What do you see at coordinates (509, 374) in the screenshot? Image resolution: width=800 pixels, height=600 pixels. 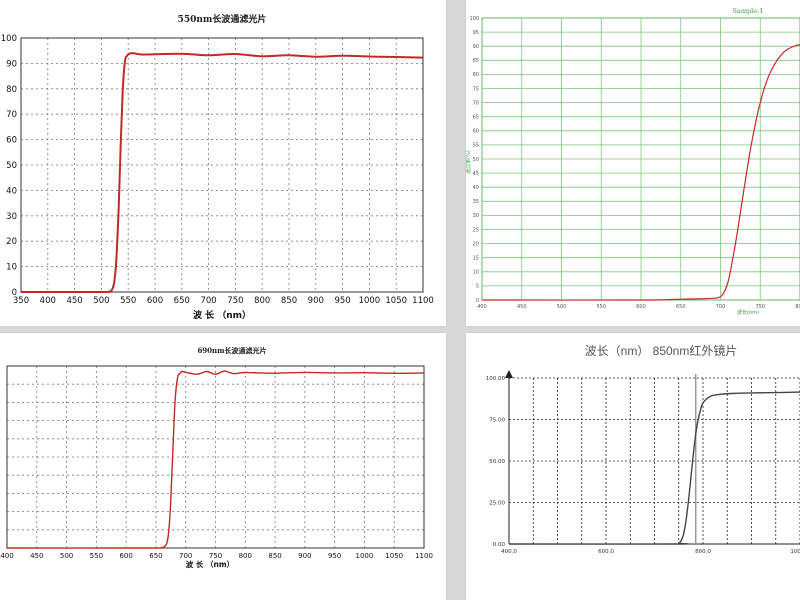 I see `y-axis-arrow` at bounding box center [509, 374].